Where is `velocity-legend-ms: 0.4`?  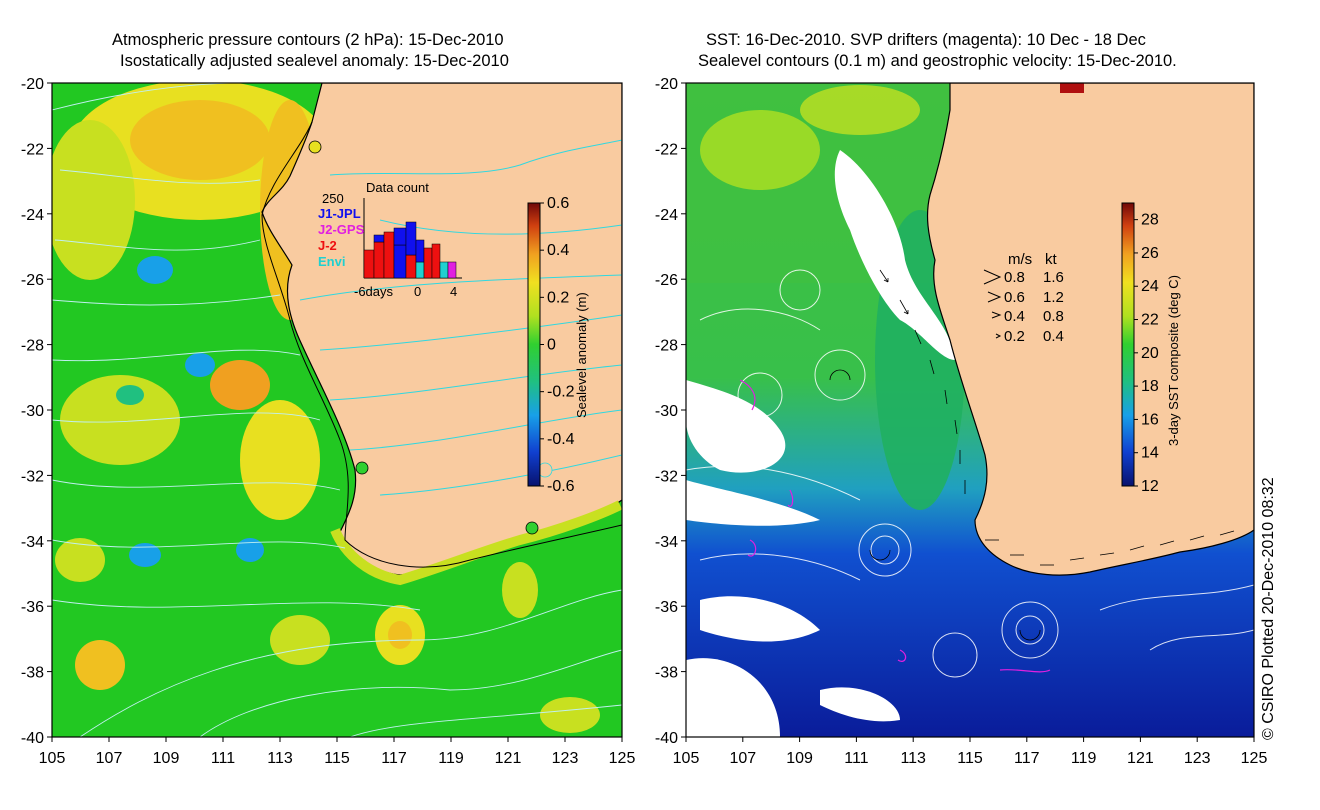
velocity-legend-ms: 0.4 is located at coordinates (1014, 316).